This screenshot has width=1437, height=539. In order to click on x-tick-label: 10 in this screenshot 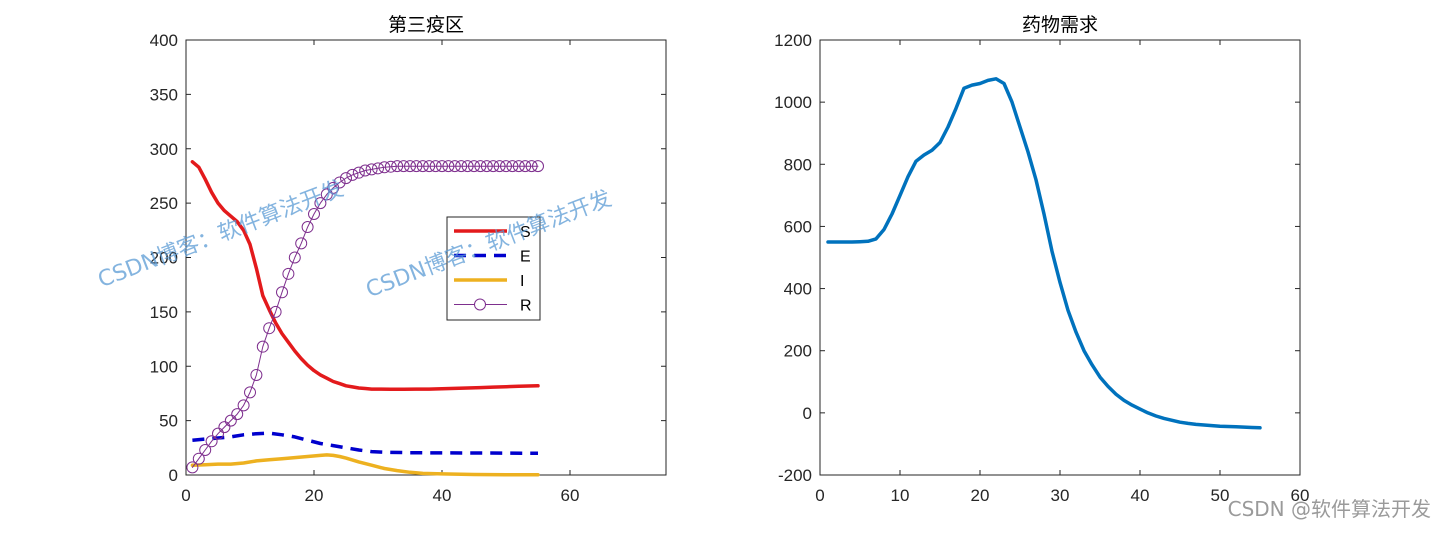, I will do `click(900, 495)`.